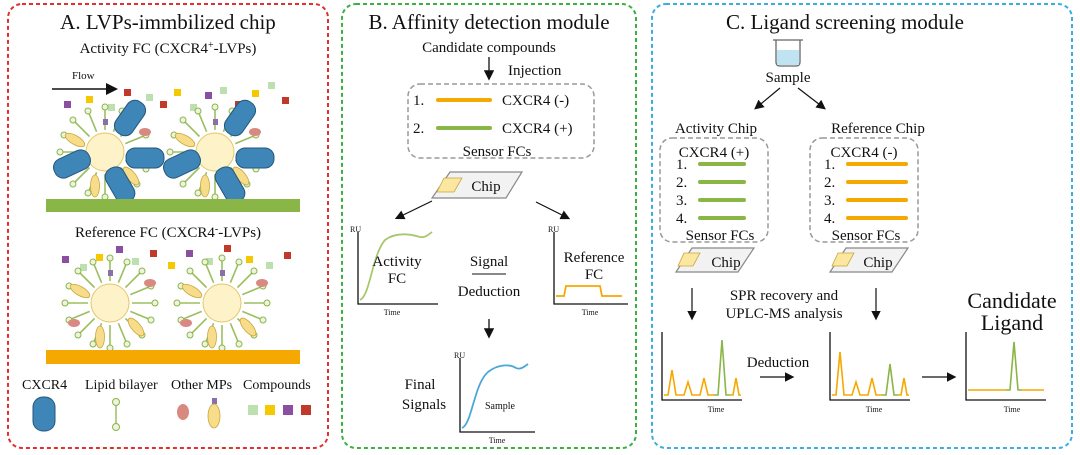 This screenshot has height=455, width=1080. What do you see at coordinates (201, 385) in the screenshot?
I see `legend-other-mps: Other MPs` at bounding box center [201, 385].